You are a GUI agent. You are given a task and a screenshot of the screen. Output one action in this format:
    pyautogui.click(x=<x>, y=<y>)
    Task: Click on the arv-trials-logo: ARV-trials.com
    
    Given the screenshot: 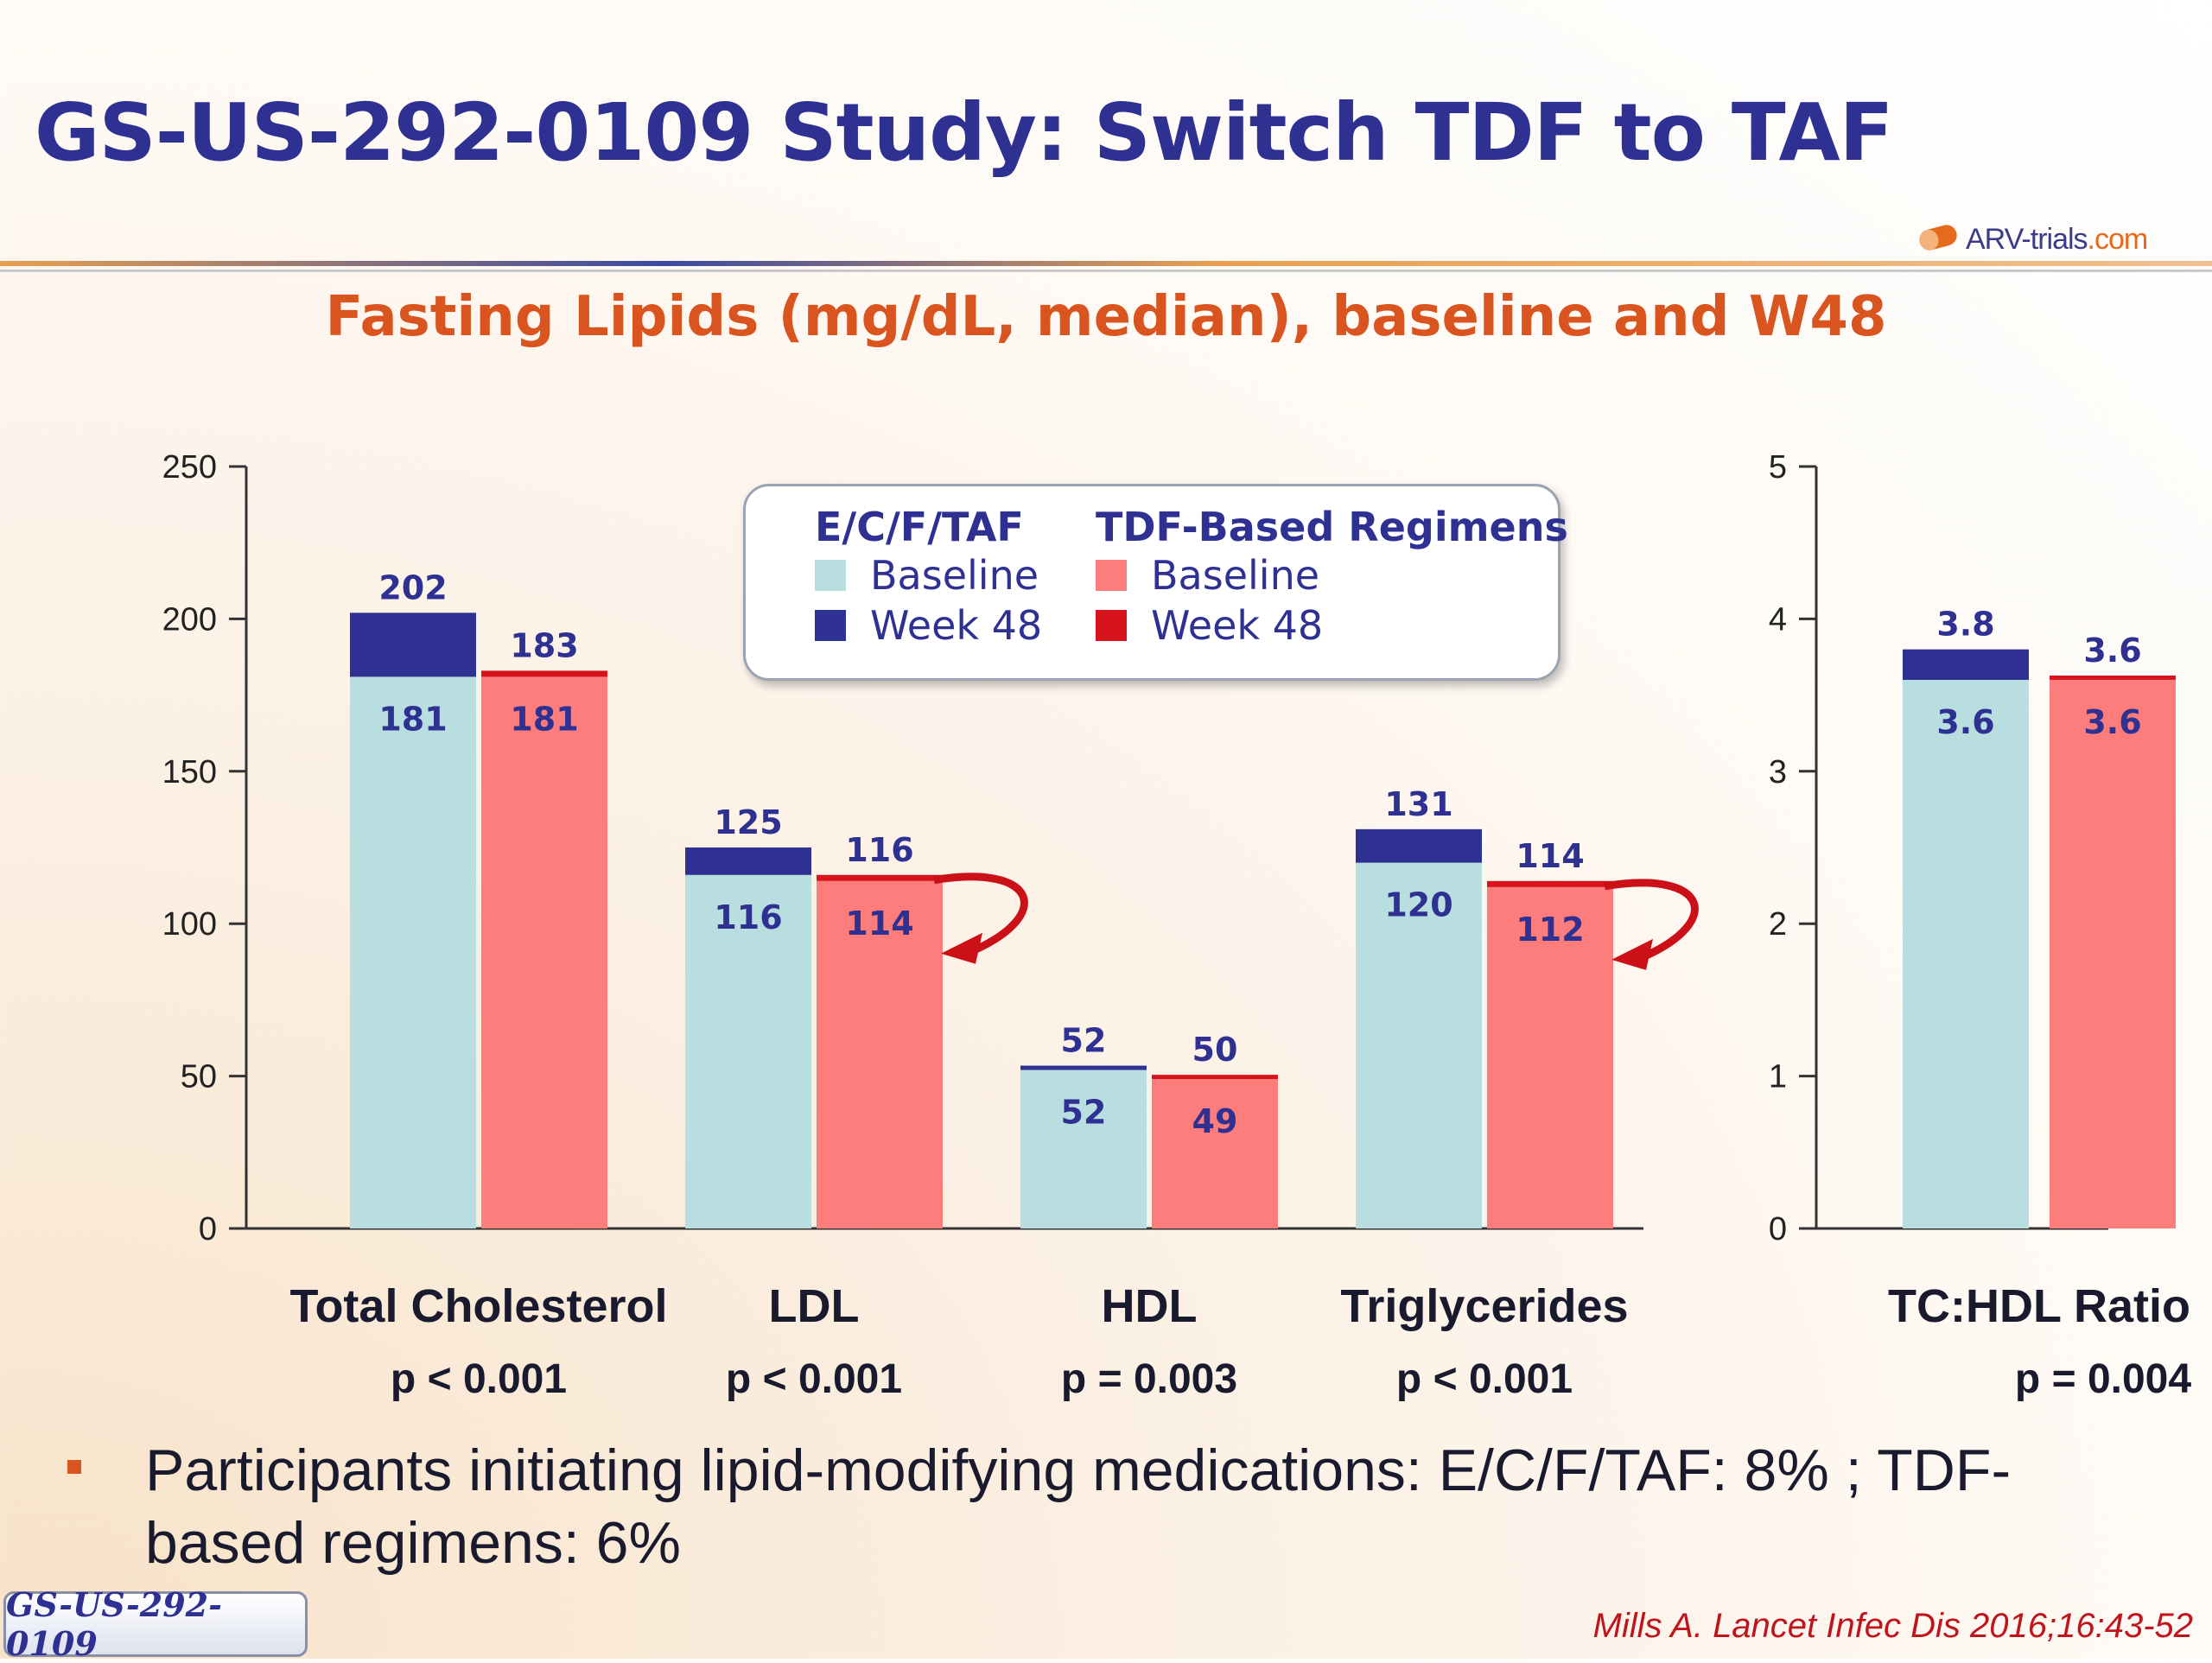 What is the action you would take?
    pyautogui.click(x=2031, y=239)
    